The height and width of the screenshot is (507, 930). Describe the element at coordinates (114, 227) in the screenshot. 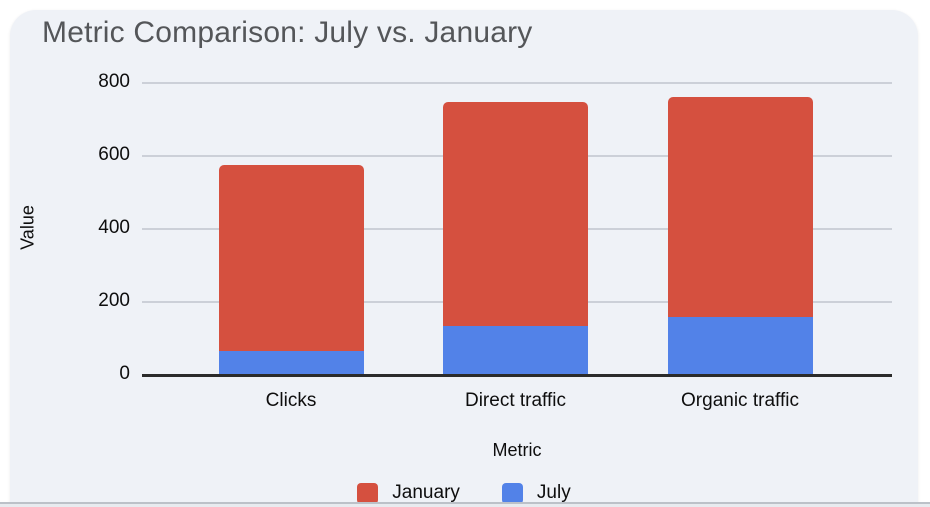

I see `y-tick-label-400: 400` at that location.